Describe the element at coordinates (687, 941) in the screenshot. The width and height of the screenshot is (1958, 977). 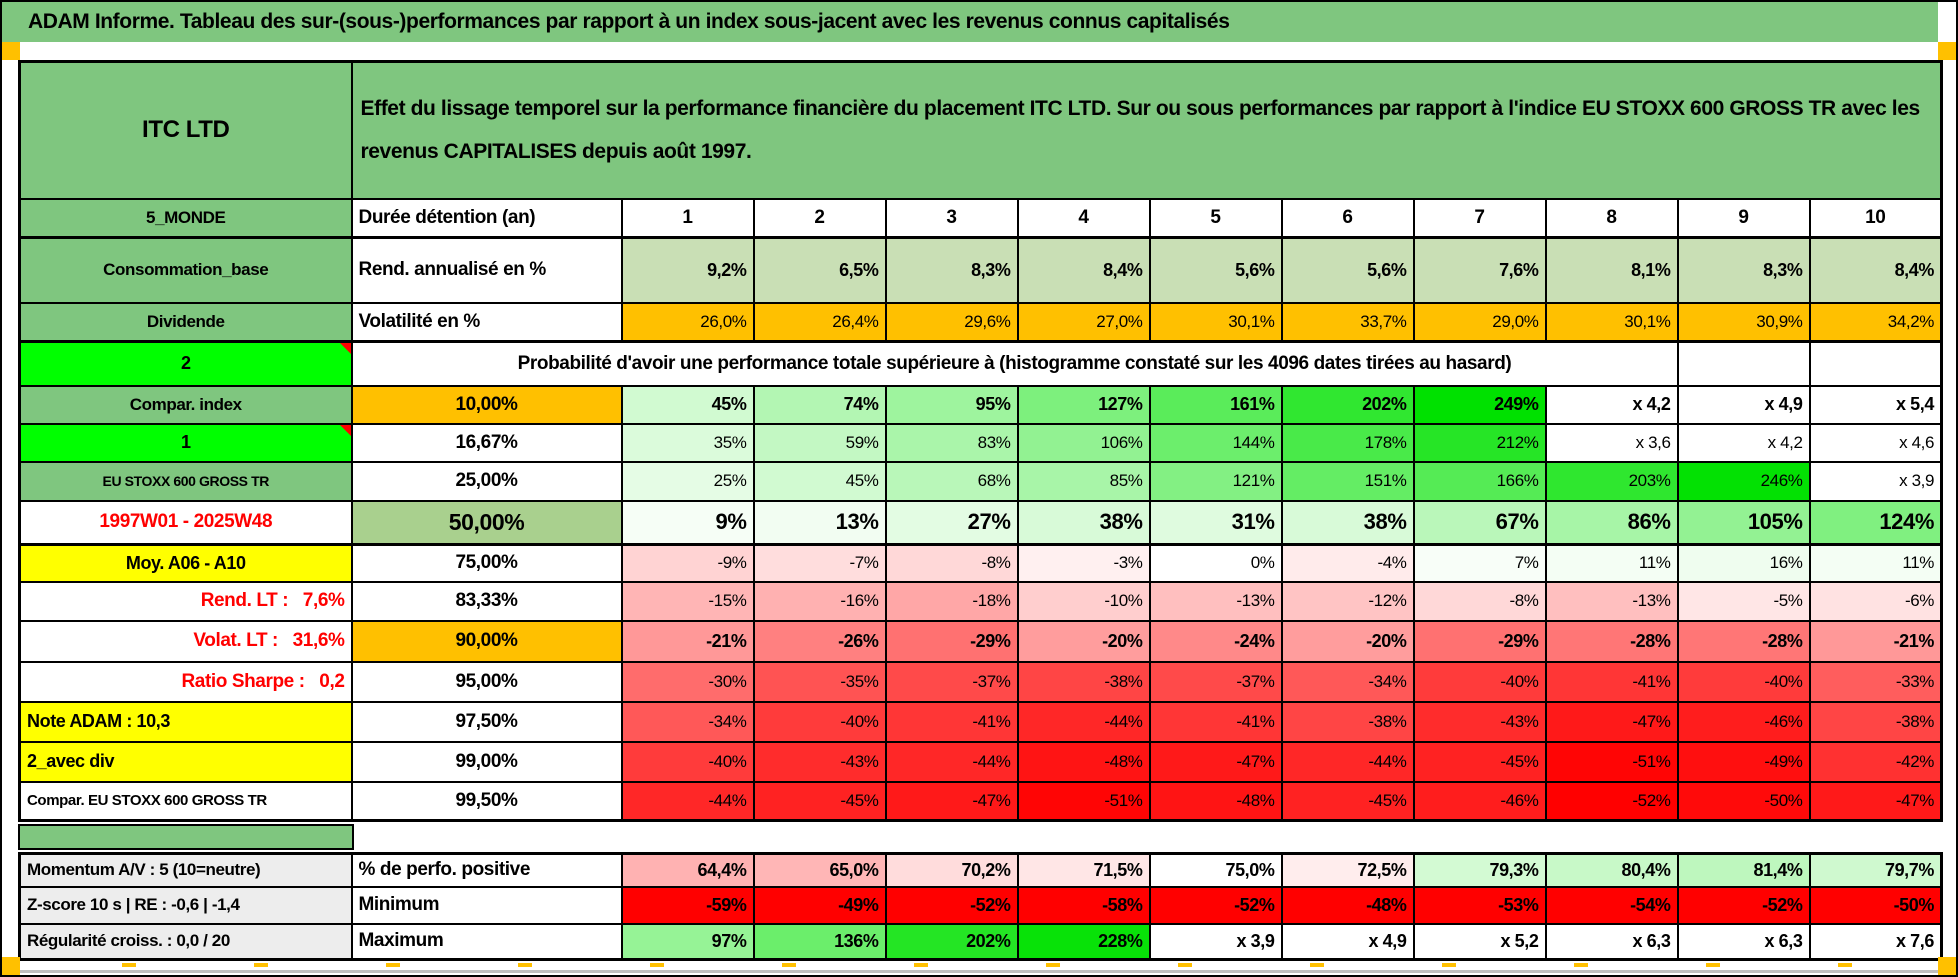
I see `value-cell: 97%` at that location.